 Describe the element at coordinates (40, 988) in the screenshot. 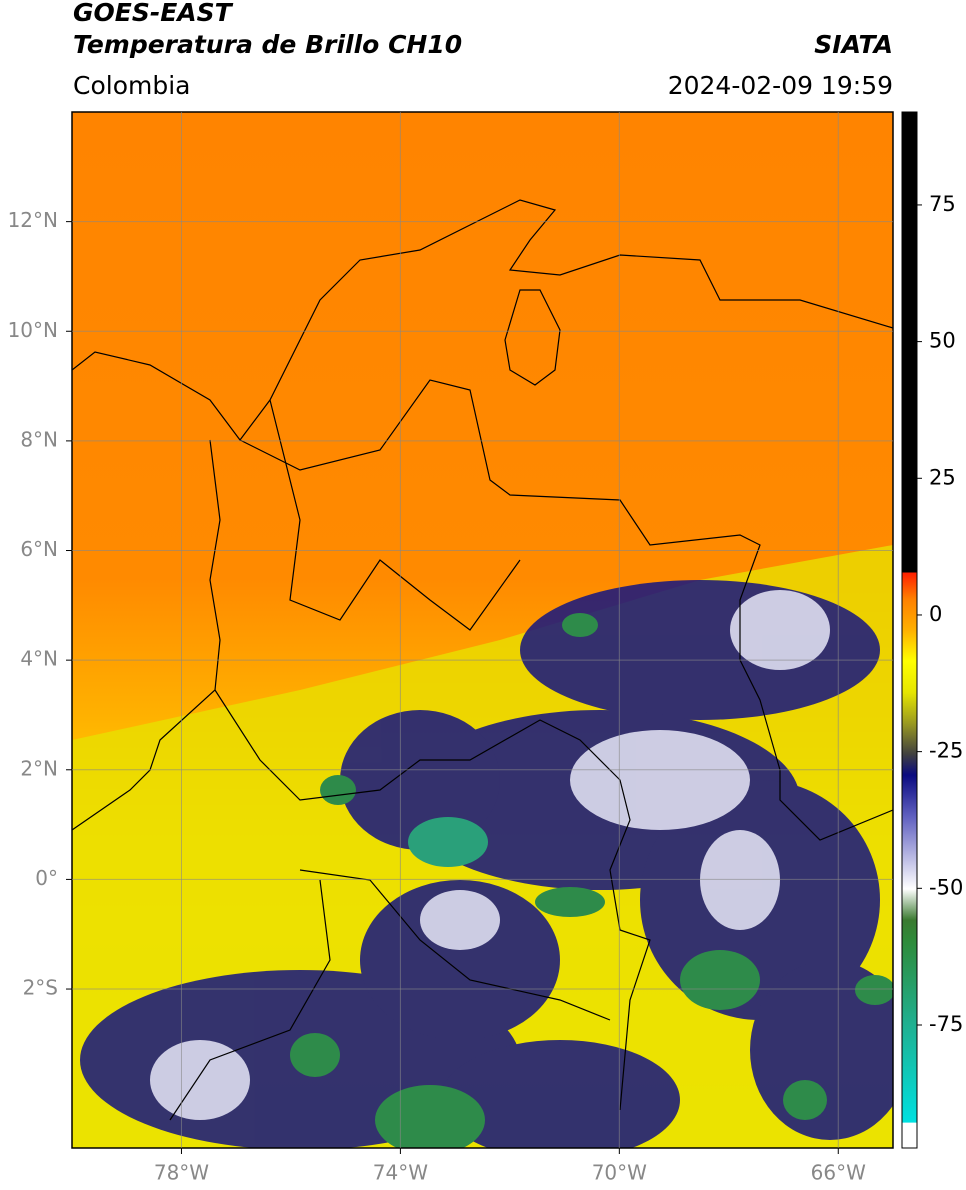

I see `y-tick-label: 2°S` at that location.